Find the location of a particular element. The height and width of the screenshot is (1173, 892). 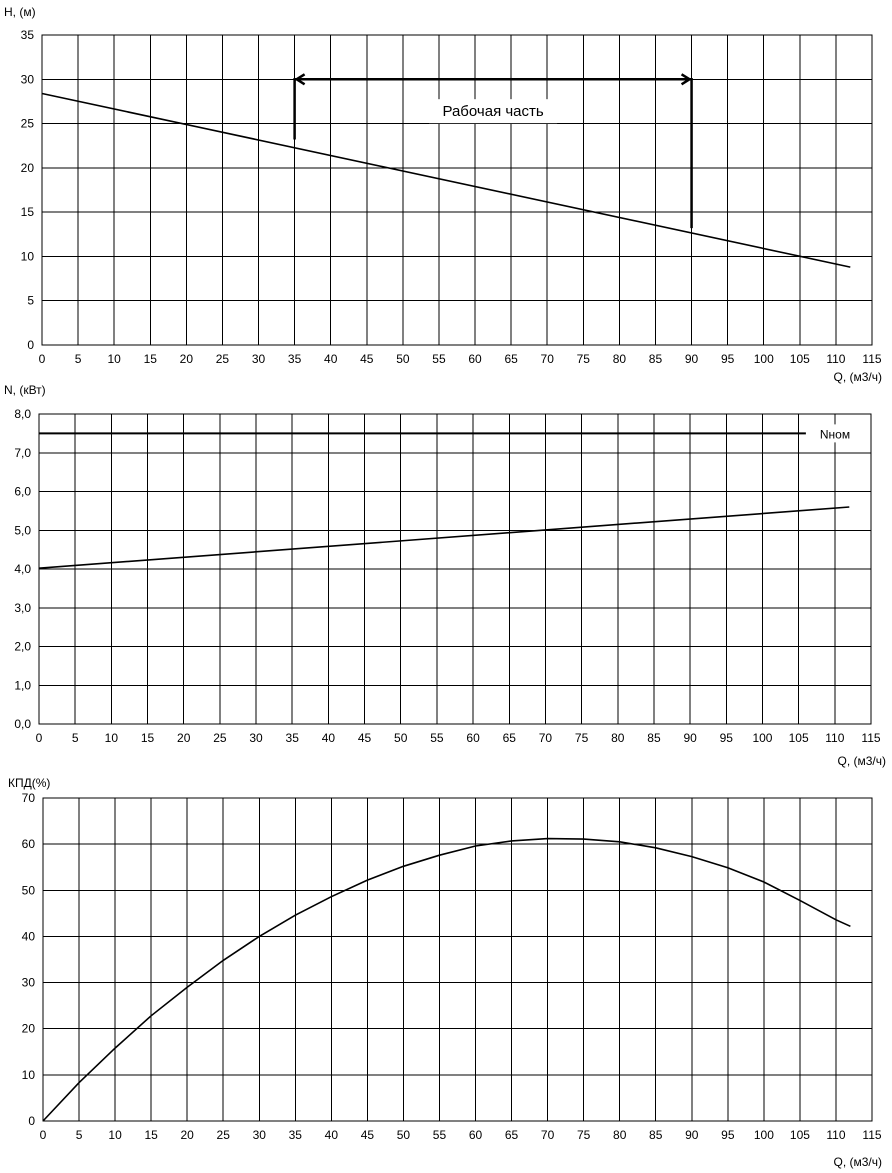

y-tick-label: 15 is located at coordinates (28, 212).